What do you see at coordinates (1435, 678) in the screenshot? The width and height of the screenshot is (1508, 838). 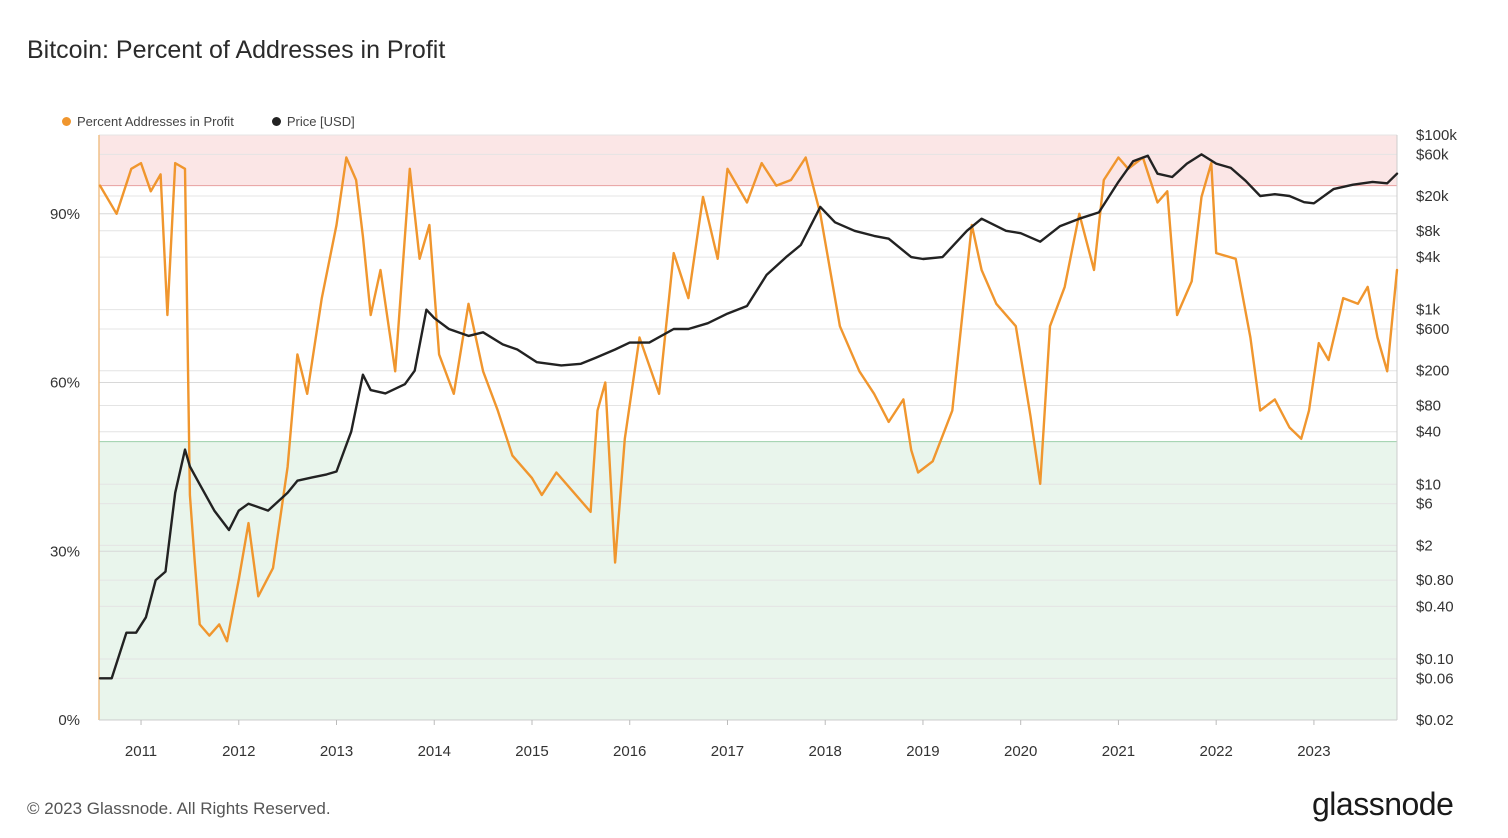 I see `y-right-tick-label: $0.06` at bounding box center [1435, 678].